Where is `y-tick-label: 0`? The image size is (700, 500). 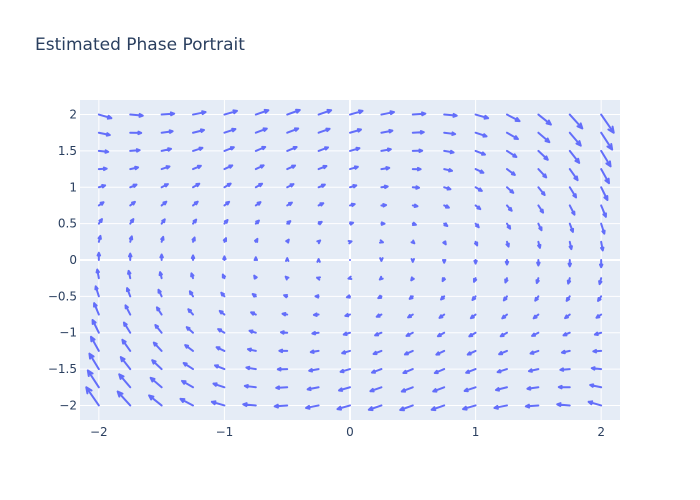 y-tick-label: 0 is located at coordinates (73, 260).